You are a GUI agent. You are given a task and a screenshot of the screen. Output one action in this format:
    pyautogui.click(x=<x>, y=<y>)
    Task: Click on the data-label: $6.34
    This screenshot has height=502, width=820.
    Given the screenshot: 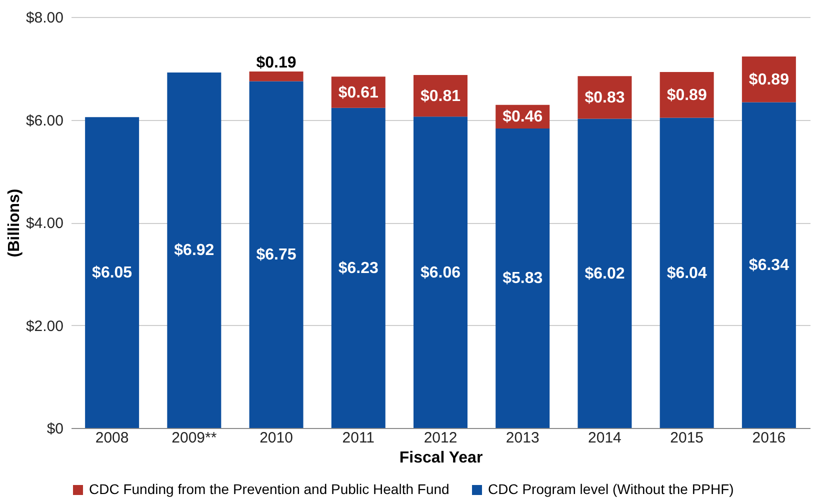 What is the action you would take?
    pyautogui.click(x=769, y=265)
    